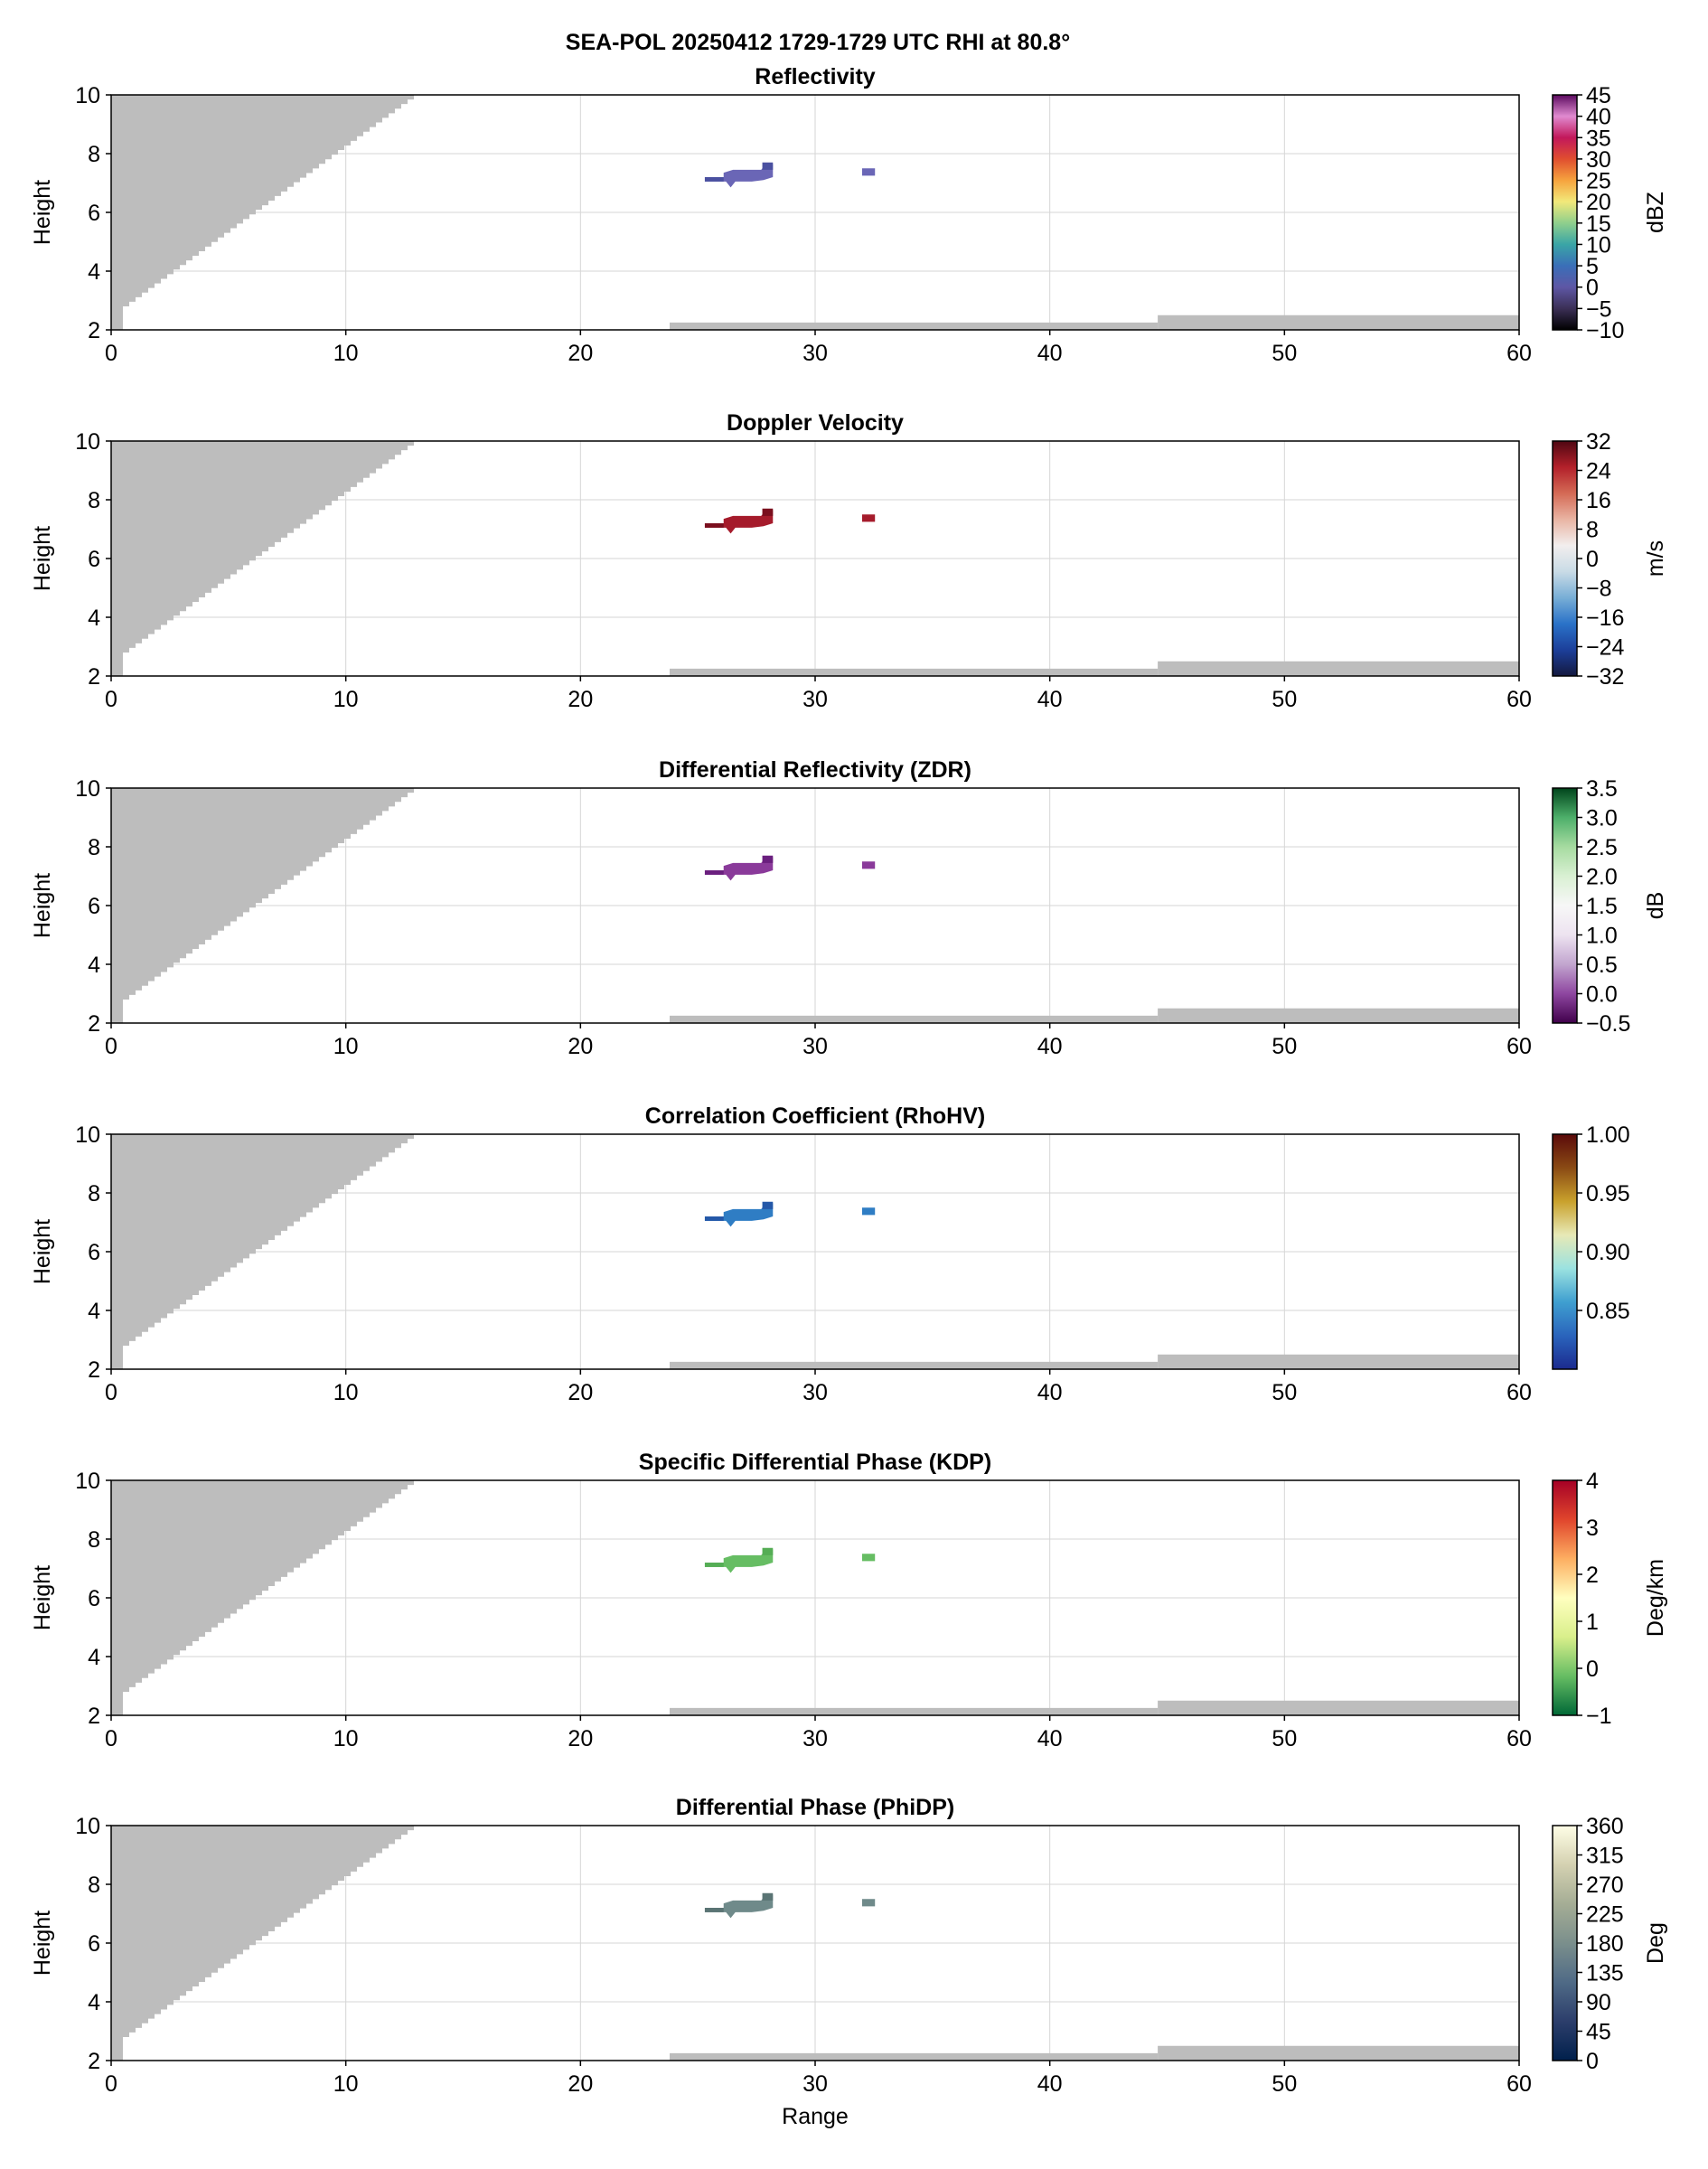 The height and width of the screenshot is (2169, 1708). I want to click on colorbar-tick-label: 135, so click(1605, 1974).